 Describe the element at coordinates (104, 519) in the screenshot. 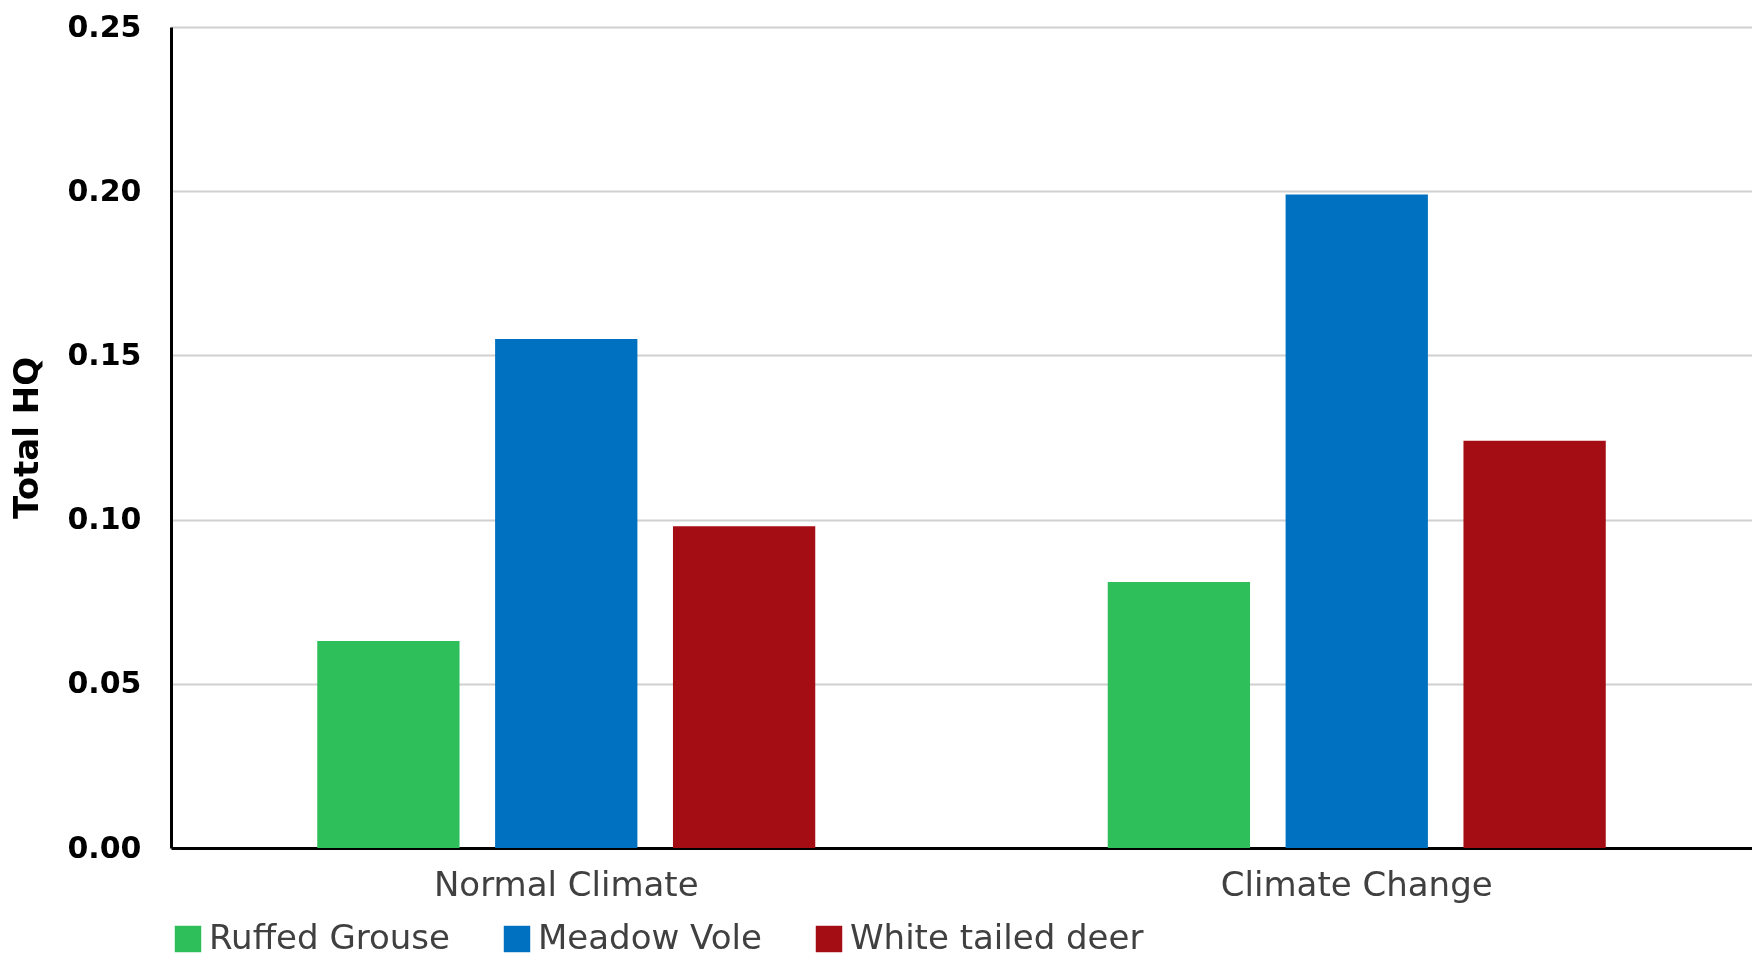

I see `y-tick-label: 0.10` at that location.